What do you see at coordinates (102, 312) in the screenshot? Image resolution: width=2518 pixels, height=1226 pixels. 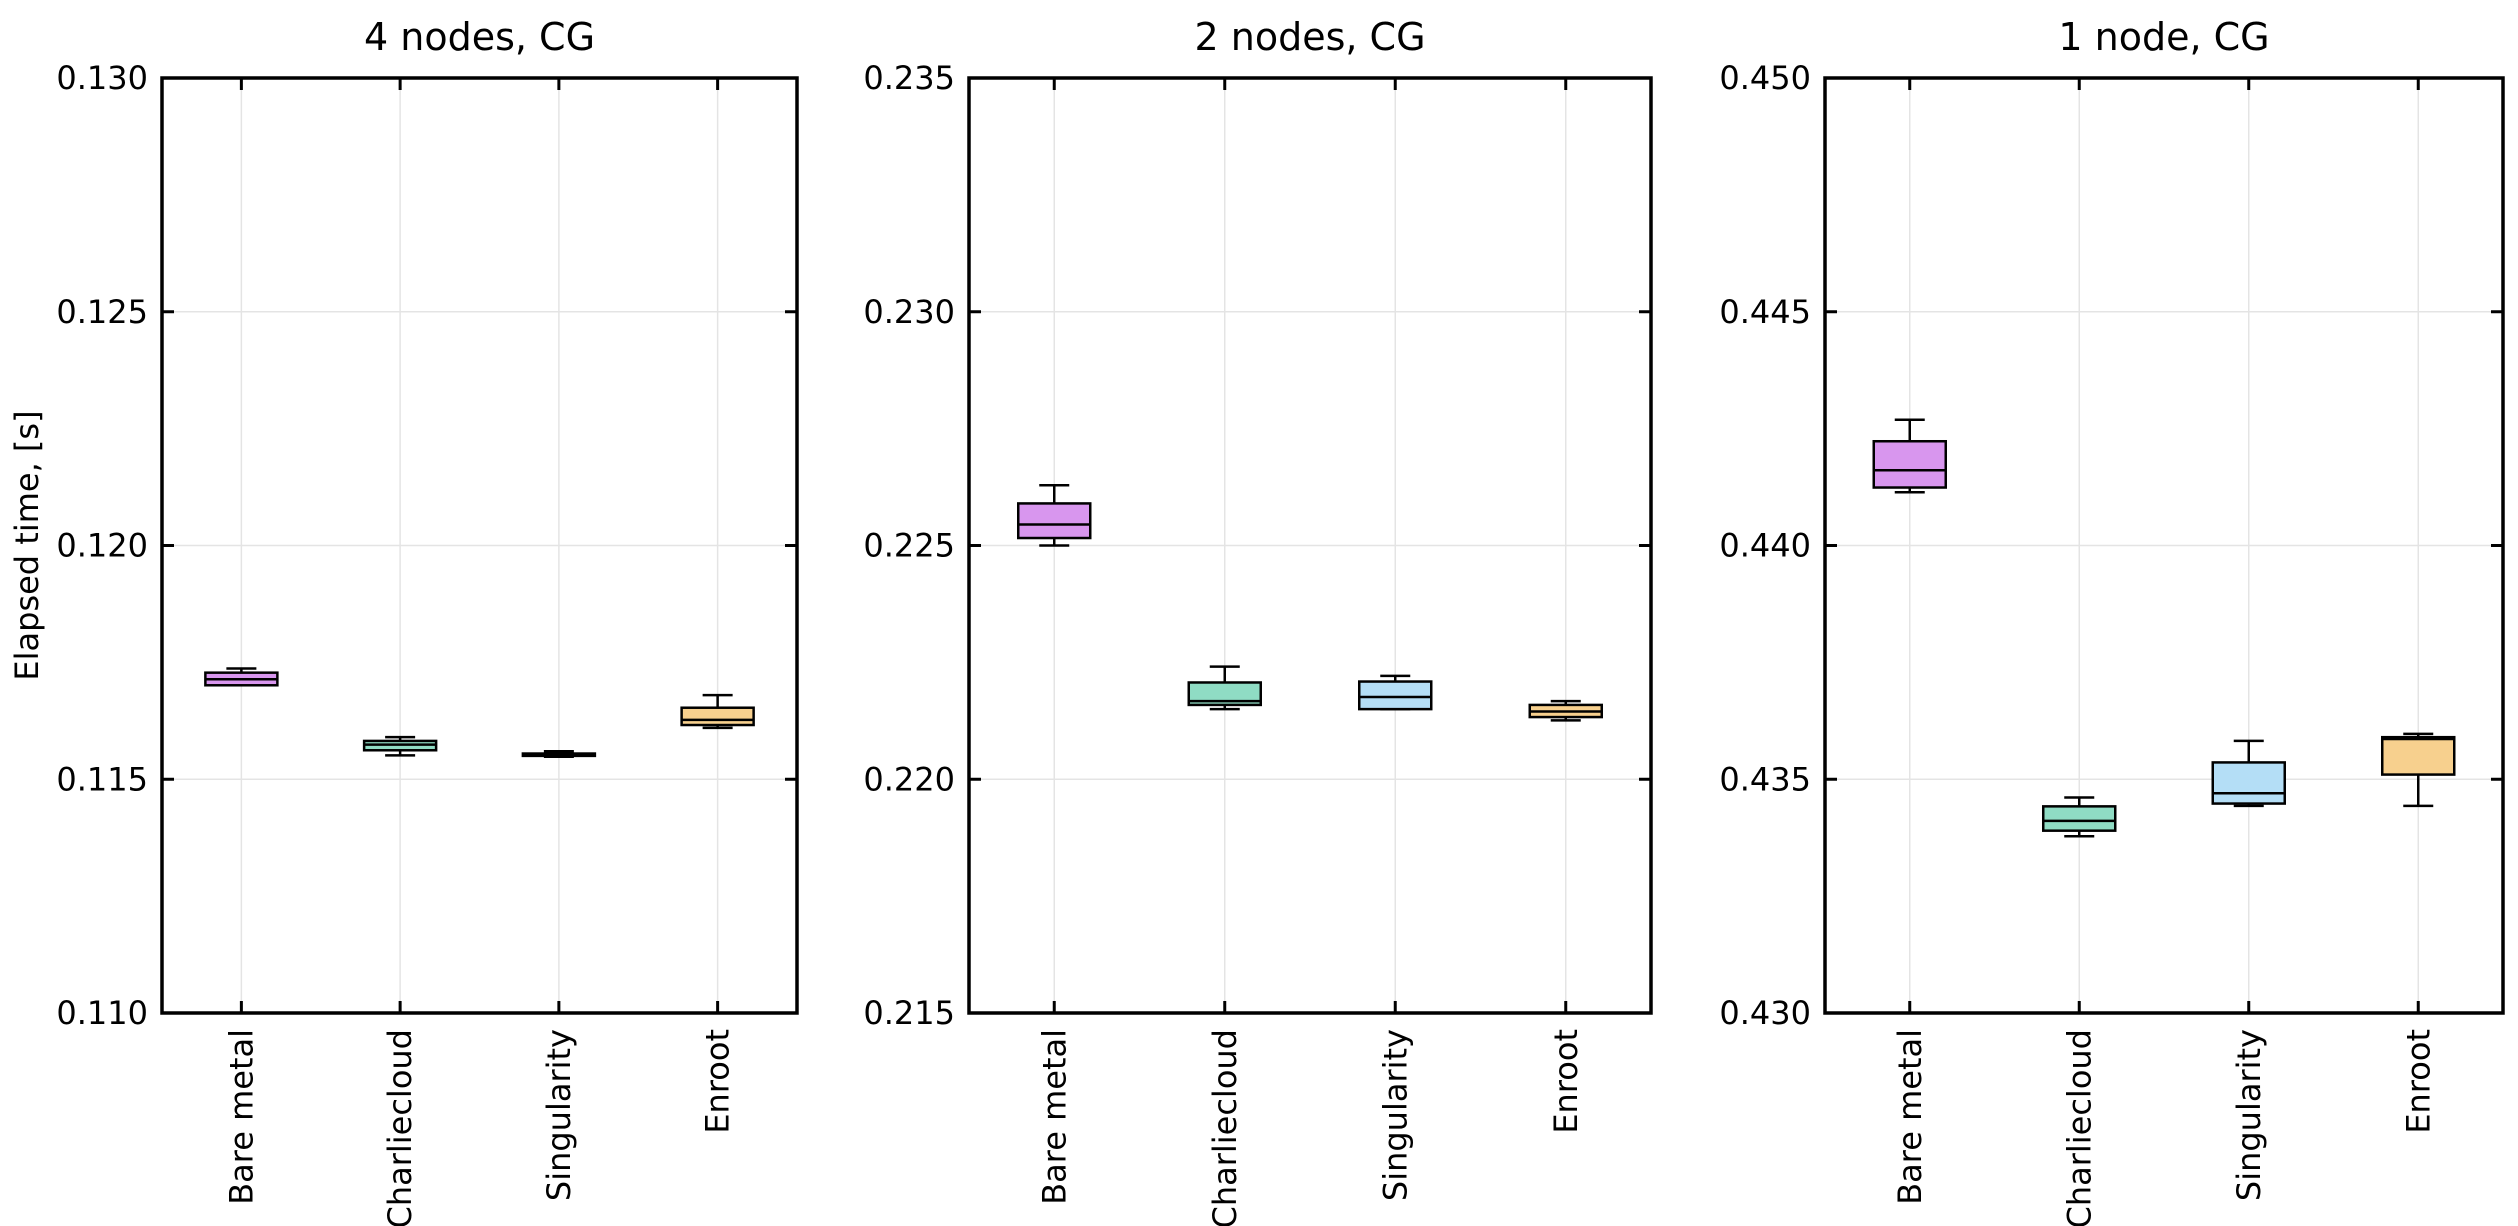 I see `y-tick-label: 0.125` at bounding box center [102, 312].